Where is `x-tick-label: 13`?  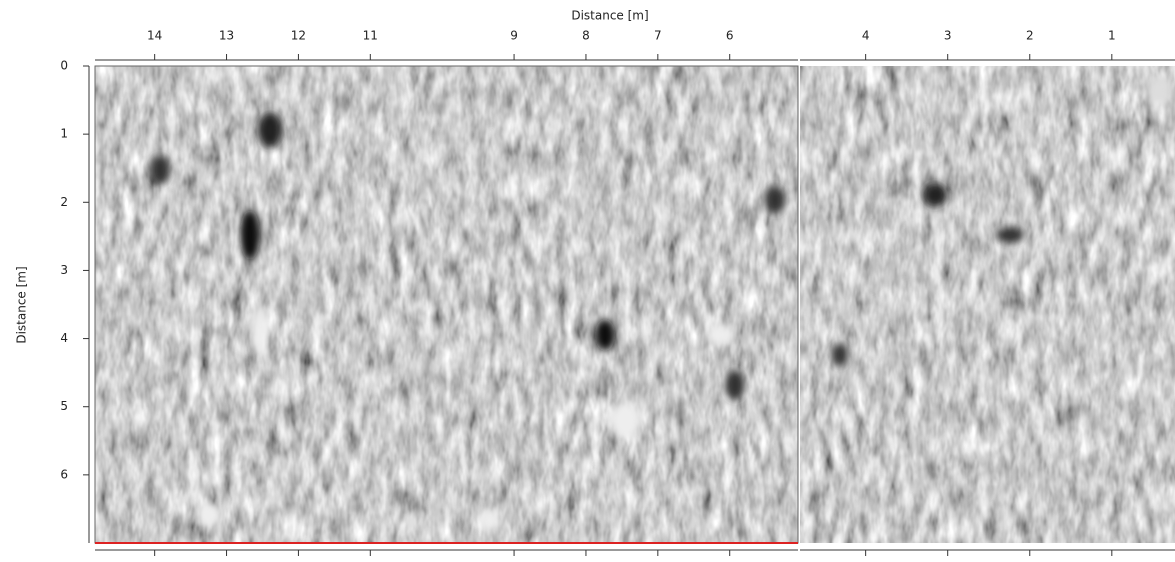
x-tick-label: 13 is located at coordinates (226, 36).